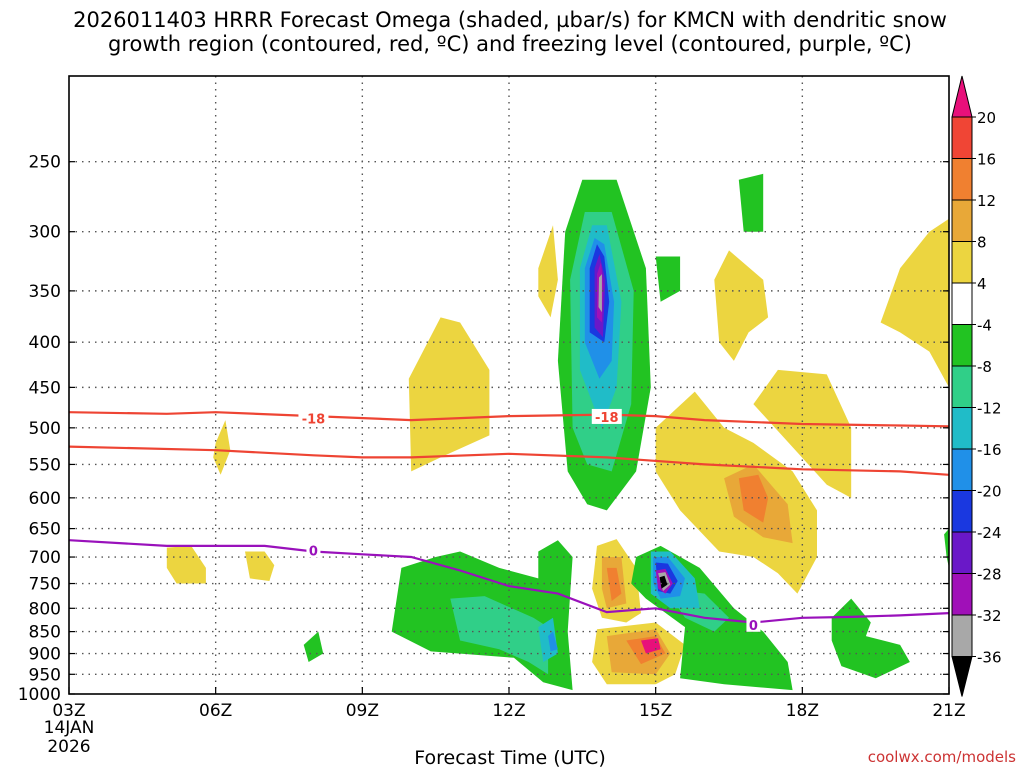 The height and width of the screenshot is (768, 1024). Describe the element at coordinates (984, 326) in the screenshot. I see `colorbar-label--4: -4` at that location.